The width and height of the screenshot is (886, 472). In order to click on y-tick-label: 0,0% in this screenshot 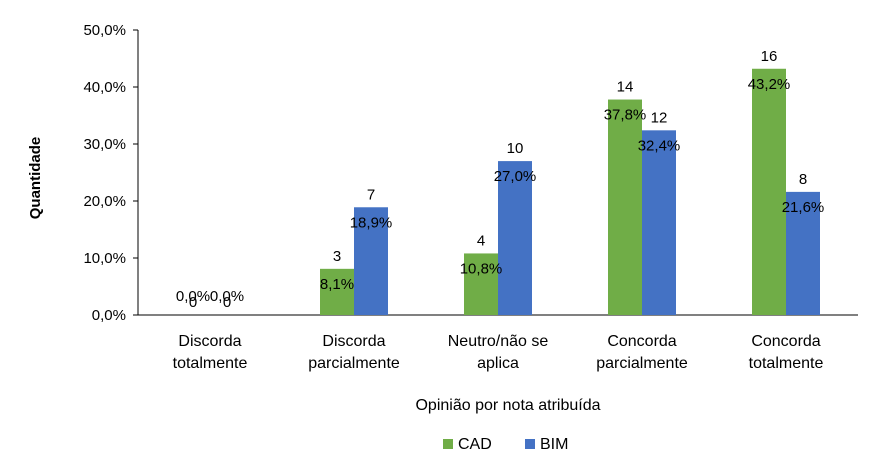, I will do `click(109, 315)`.